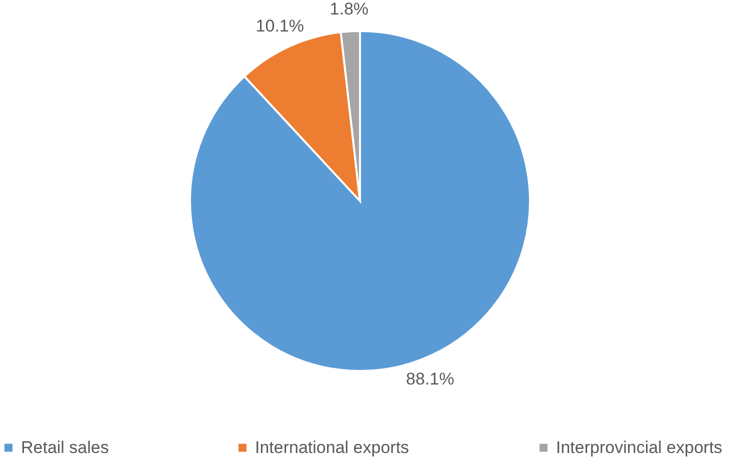 This screenshot has height=468, width=753. I want to click on legend-label: International exports, so click(332, 447).